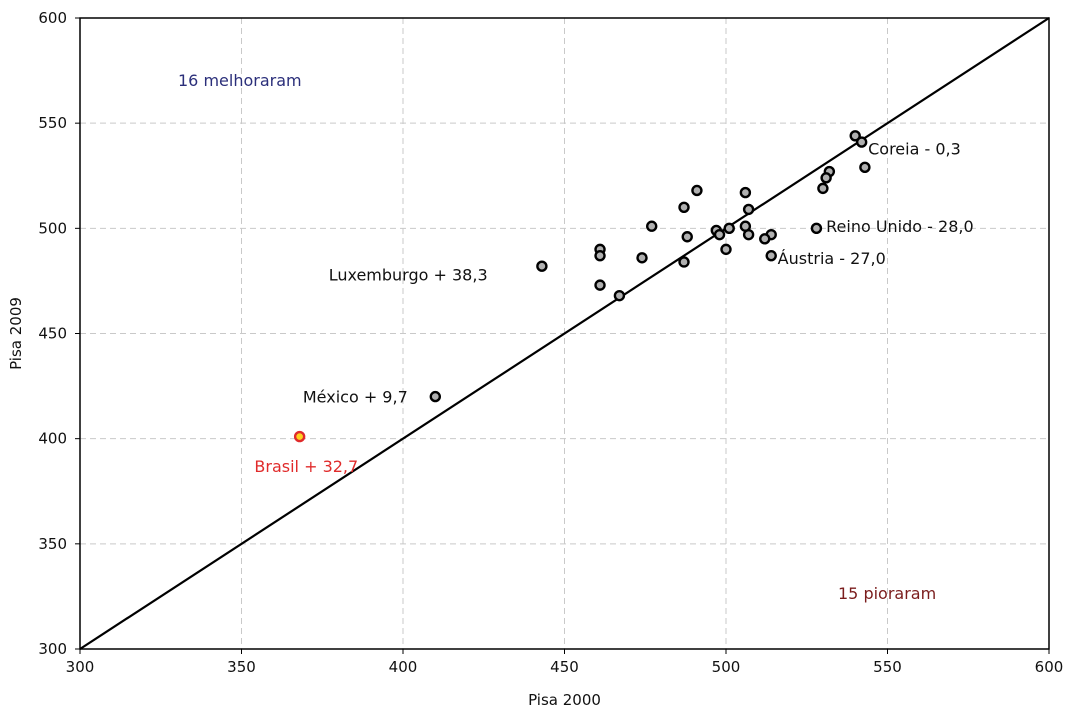  Describe the element at coordinates (52, 649) in the screenshot. I see `y-tick-label: 300` at that location.